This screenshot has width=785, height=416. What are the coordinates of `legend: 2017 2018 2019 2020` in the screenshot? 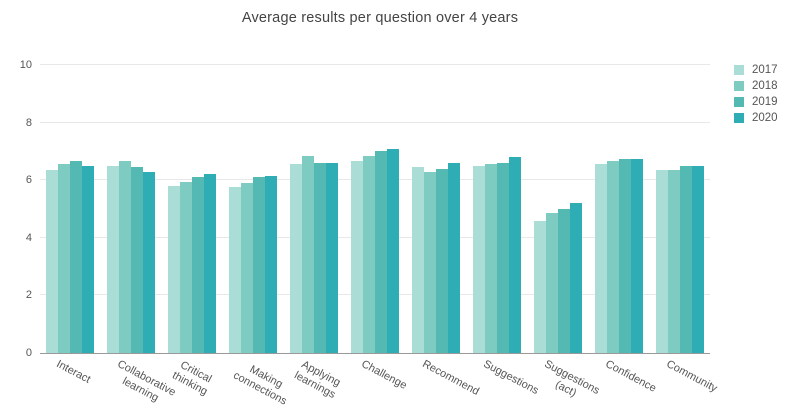 It's located at (756, 96).